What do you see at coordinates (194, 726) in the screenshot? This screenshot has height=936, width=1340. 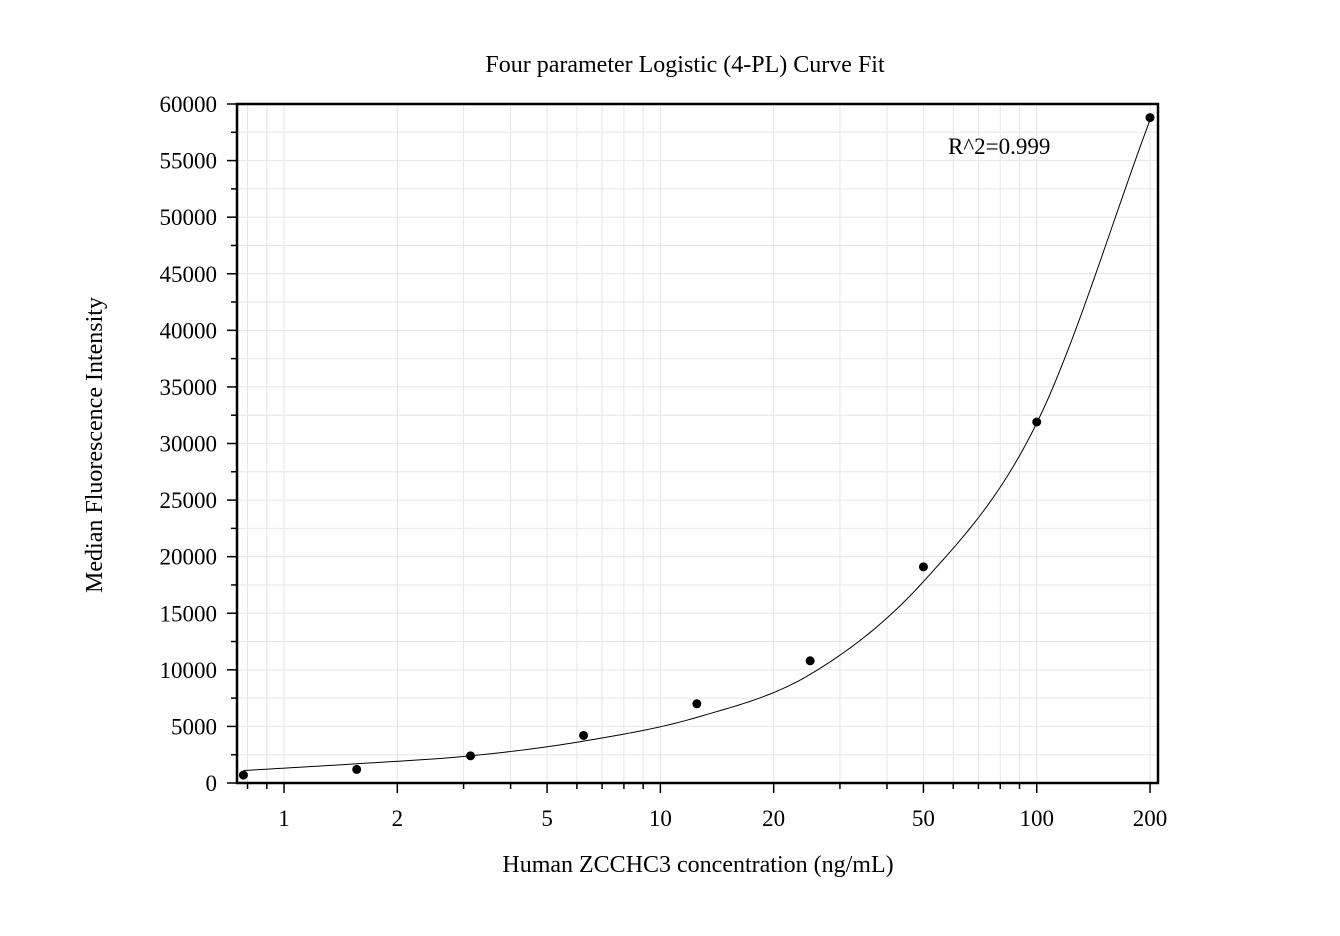 I see `y-tick-label: 5000` at bounding box center [194, 726].